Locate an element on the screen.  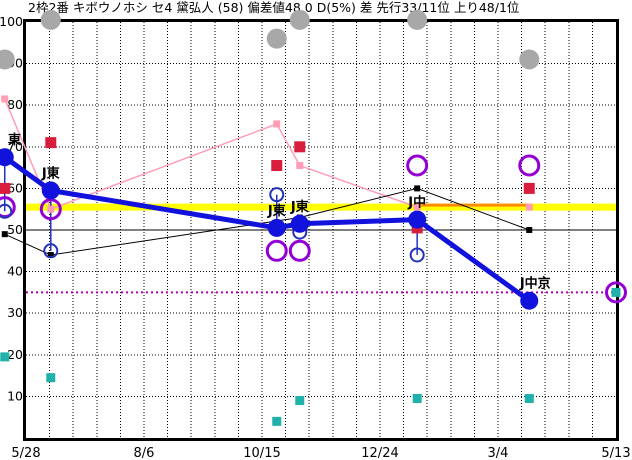
y-tick-label: 80 is located at coordinates (15, 104).